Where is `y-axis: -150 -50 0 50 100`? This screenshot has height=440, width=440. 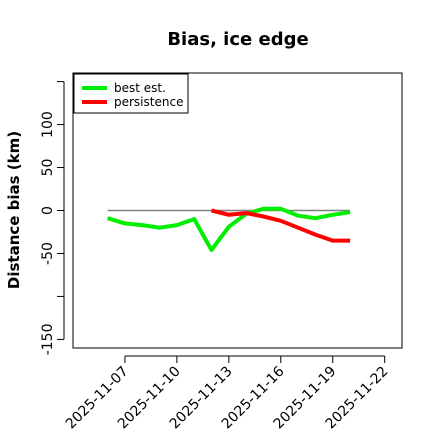 y-axis: -150 -50 0 50 100 is located at coordinates (52, 218).